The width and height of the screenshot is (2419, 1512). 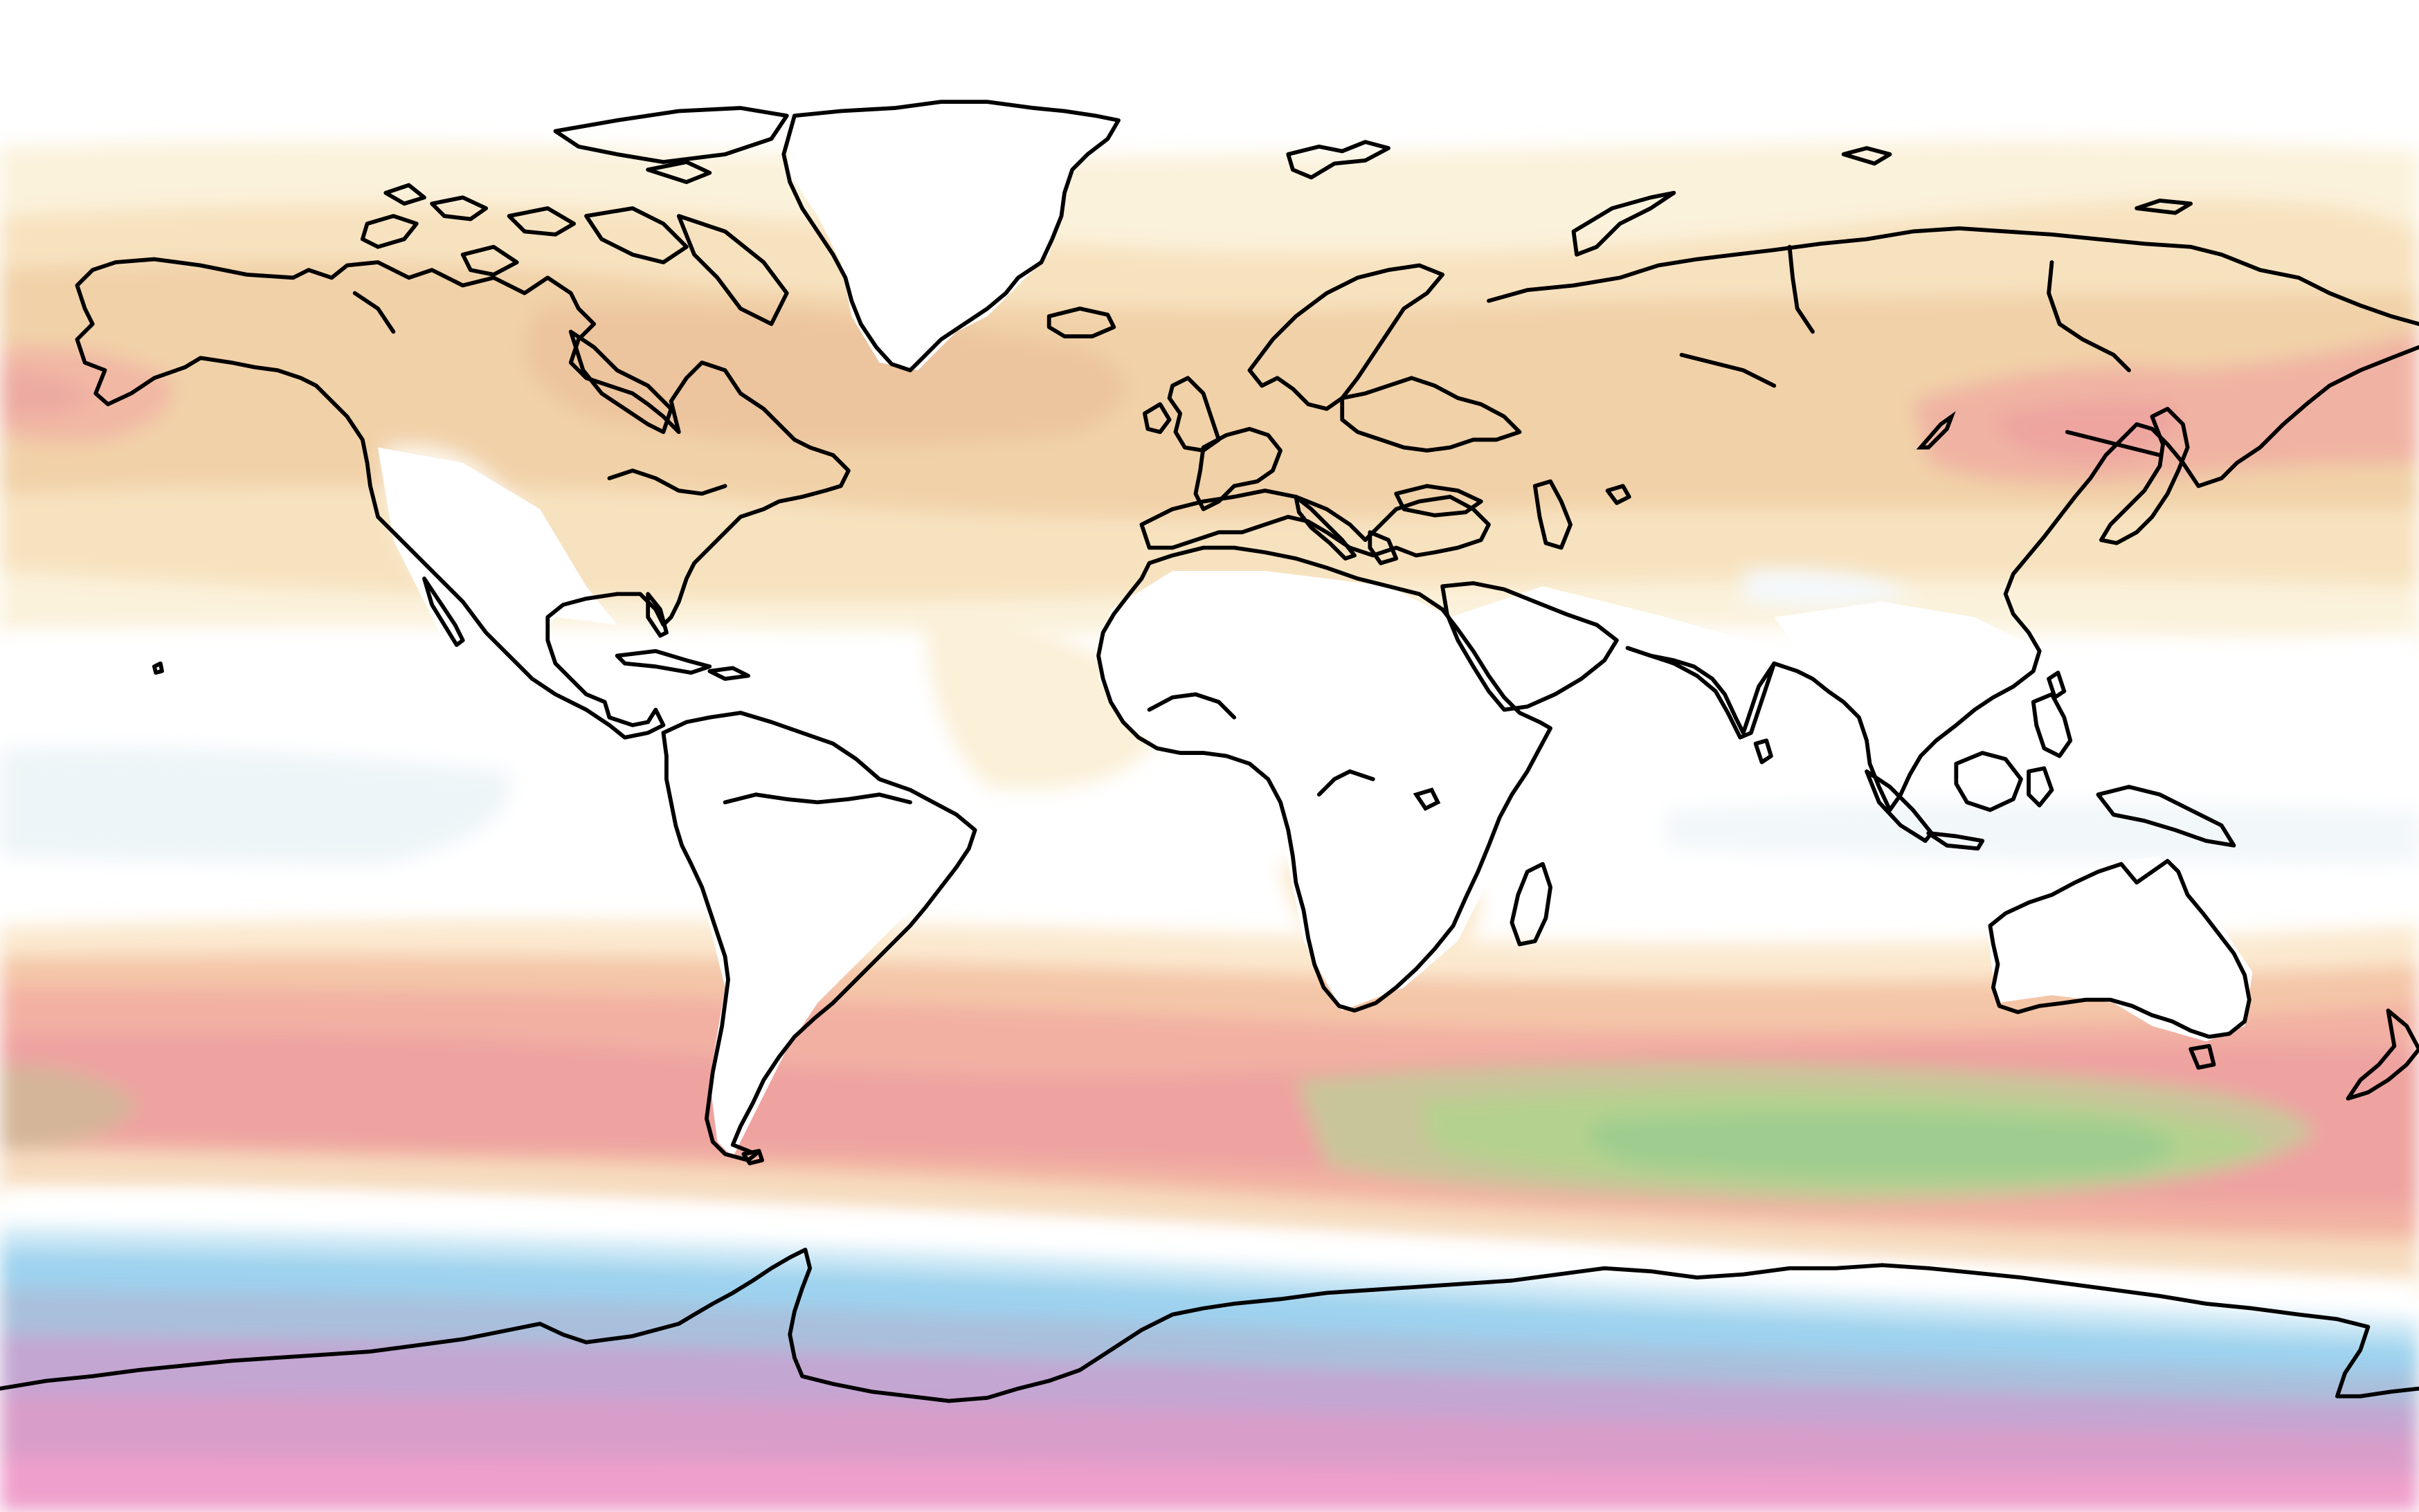 What do you see at coordinates (2089, 316) in the screenshot?
I see `river-lena` at bounding box center [2089, 316].